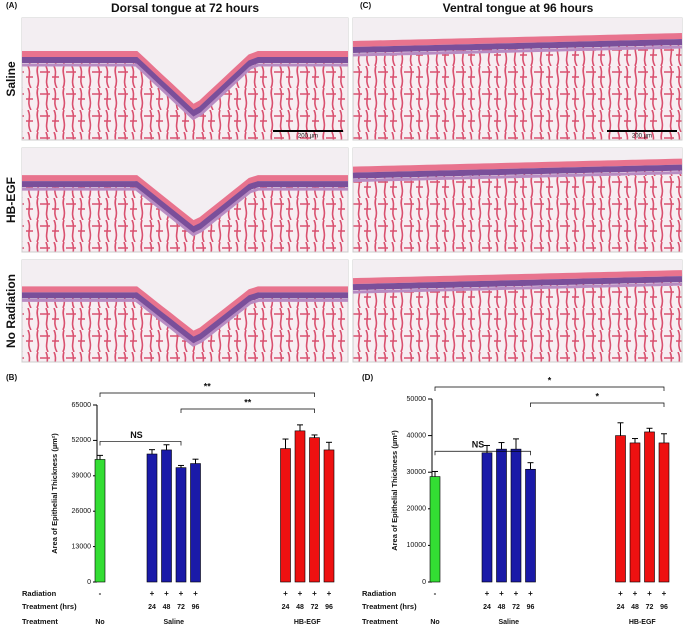 Image resolution: width=685 pixels, height=626 pixels. Describe the element at coordinates (82, 476) in the screenshot. I see `y-tick-label: 39000` at that location.